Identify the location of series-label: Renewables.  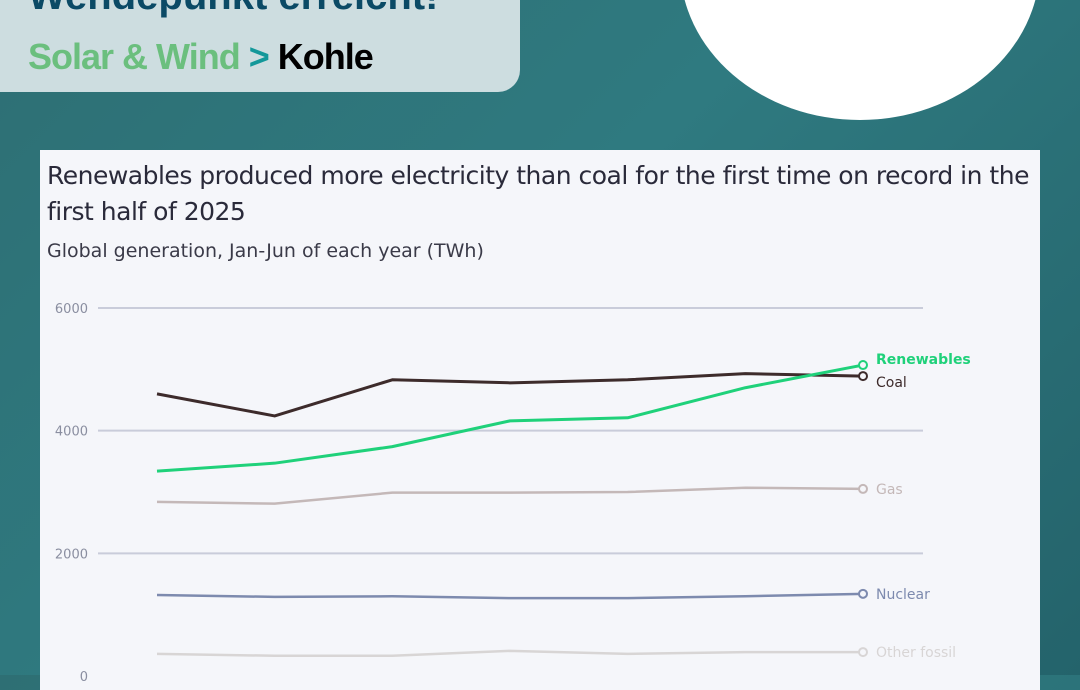
(923, 360).